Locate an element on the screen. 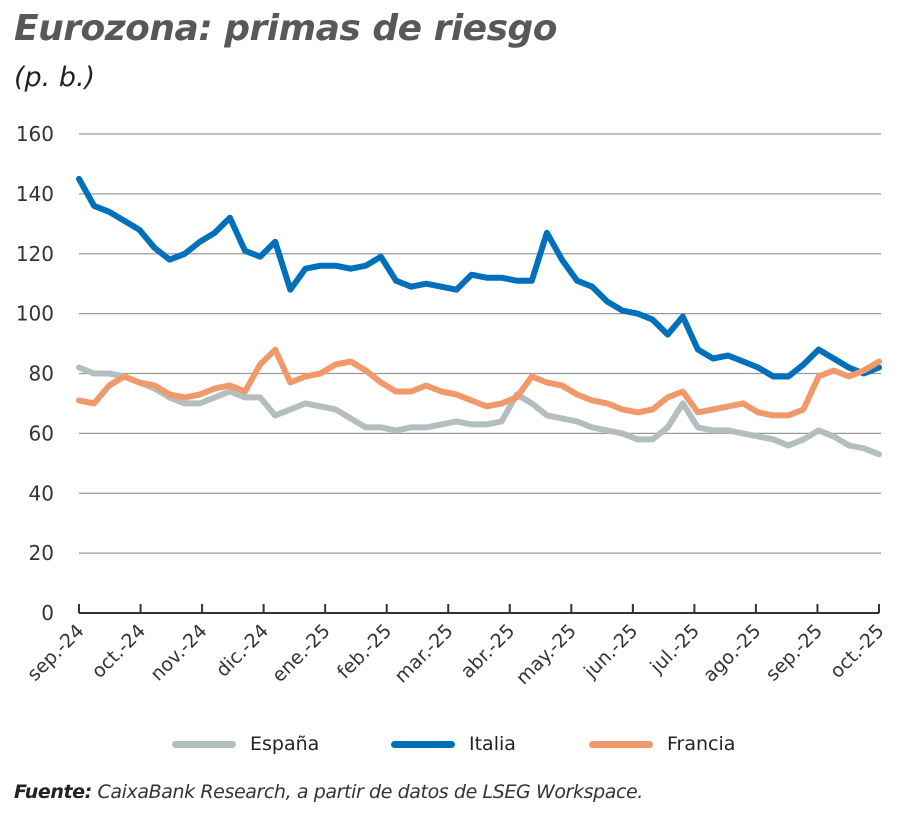  legend: España Italia Francia is located at coordinates (450, 746).